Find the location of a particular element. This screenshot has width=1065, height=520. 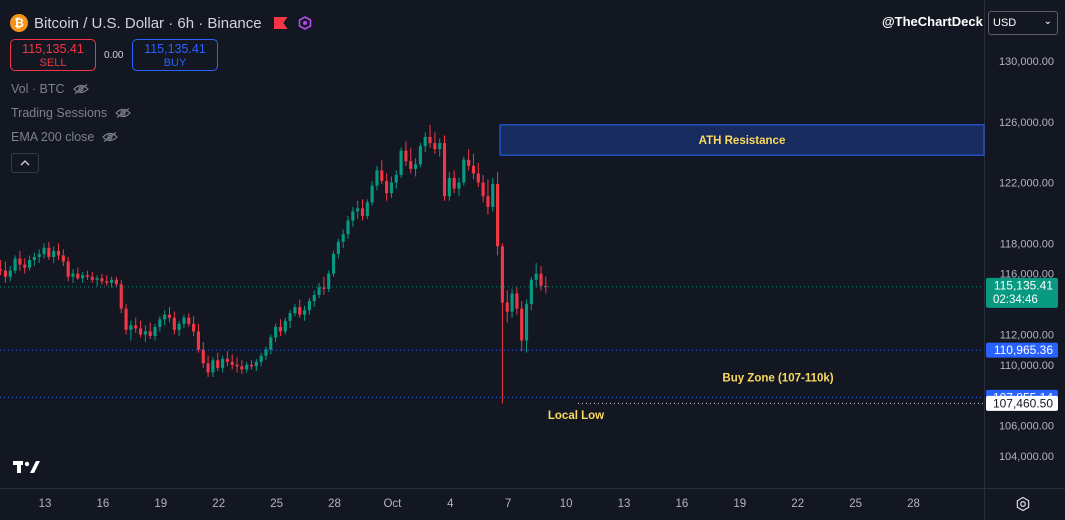

time-axis: 13 16 19 22 25 28 Oct 4 7 10 13 16 19 22 25 28 is located at coordinates (479, 504).